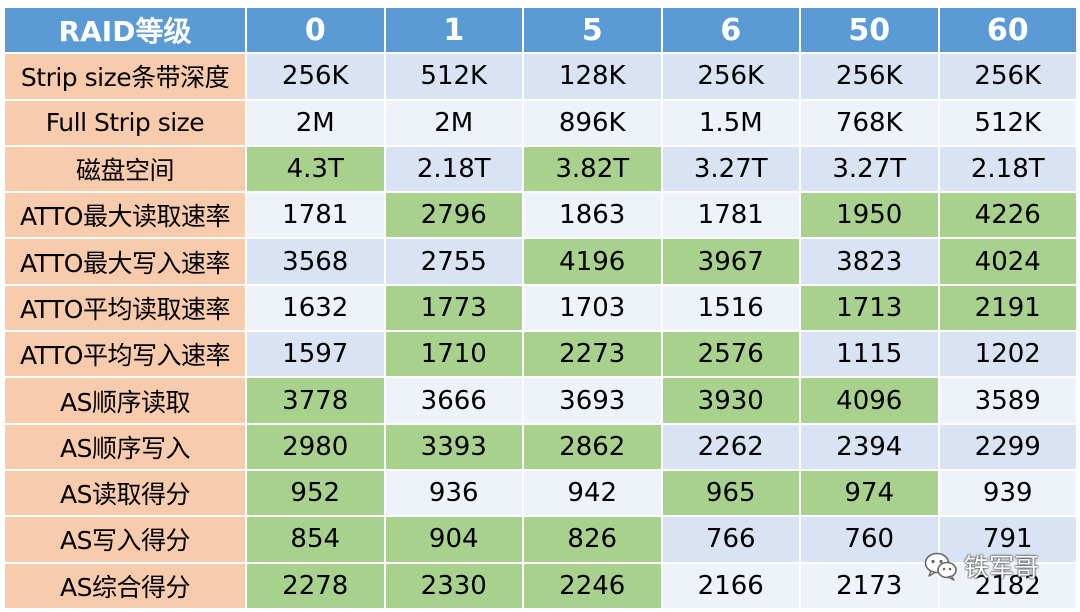 The width and height of the screenshot is (1080, 612). I want to click on table-cell: 2394, so click(869, 446).